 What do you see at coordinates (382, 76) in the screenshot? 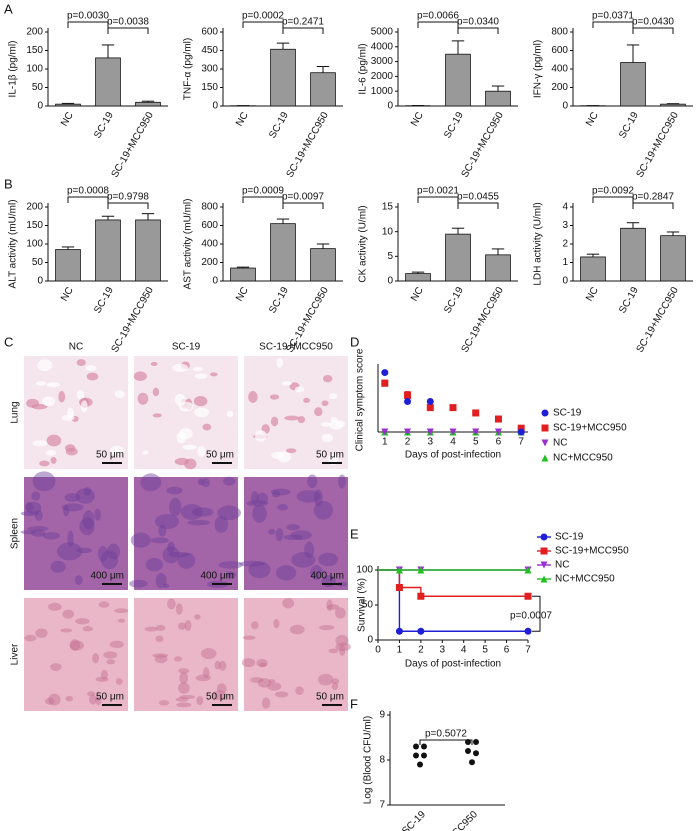
I see `y-tick-label: 2000` at bounding box center [382, 76].